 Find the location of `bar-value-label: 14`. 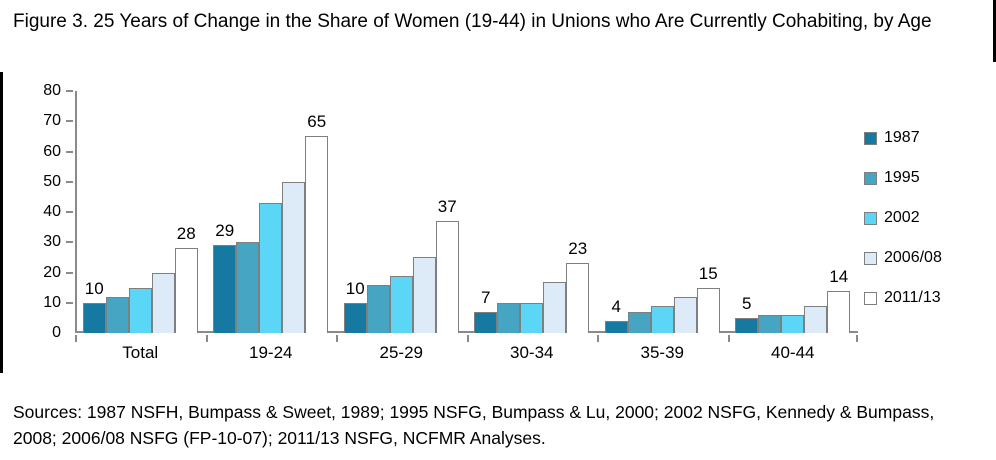

bar-value-label: 14 is located at coordinates (839, 276).